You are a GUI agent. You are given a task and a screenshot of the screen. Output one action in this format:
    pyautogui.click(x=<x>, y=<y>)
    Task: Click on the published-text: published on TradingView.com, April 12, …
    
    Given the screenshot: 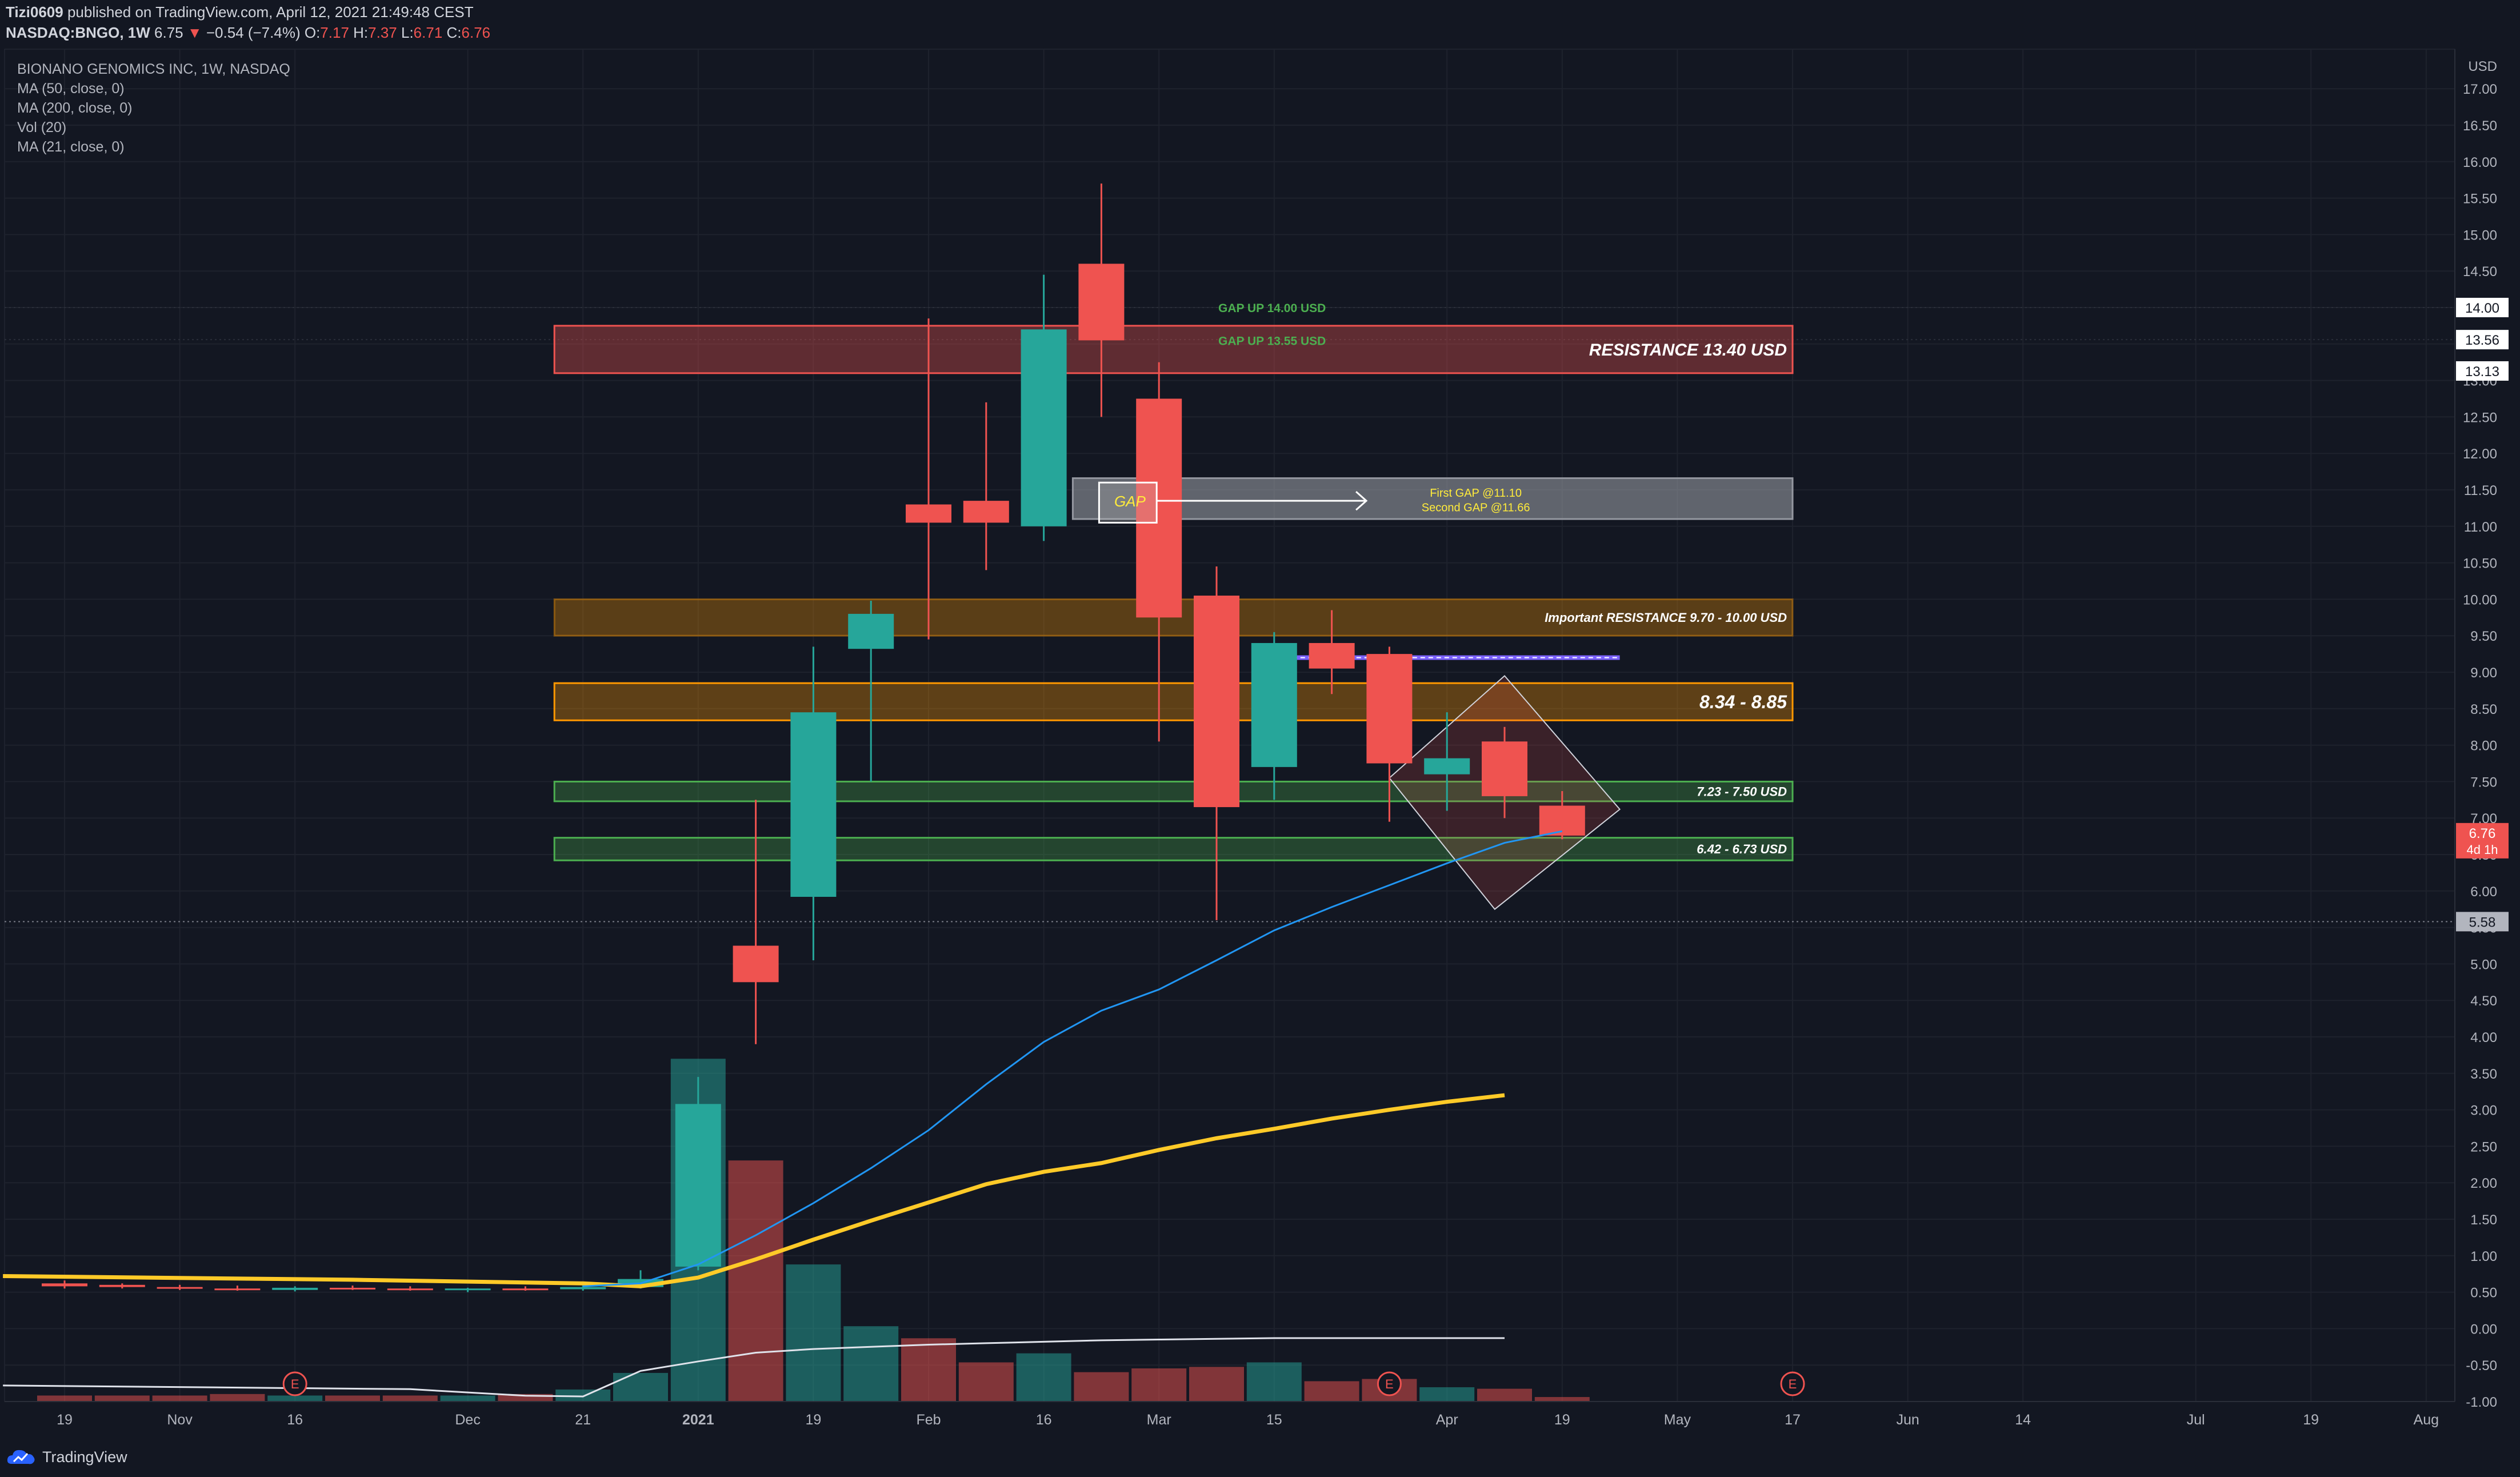 What is the action you would take?
    pyautogui.click(x=270, y=12)
    